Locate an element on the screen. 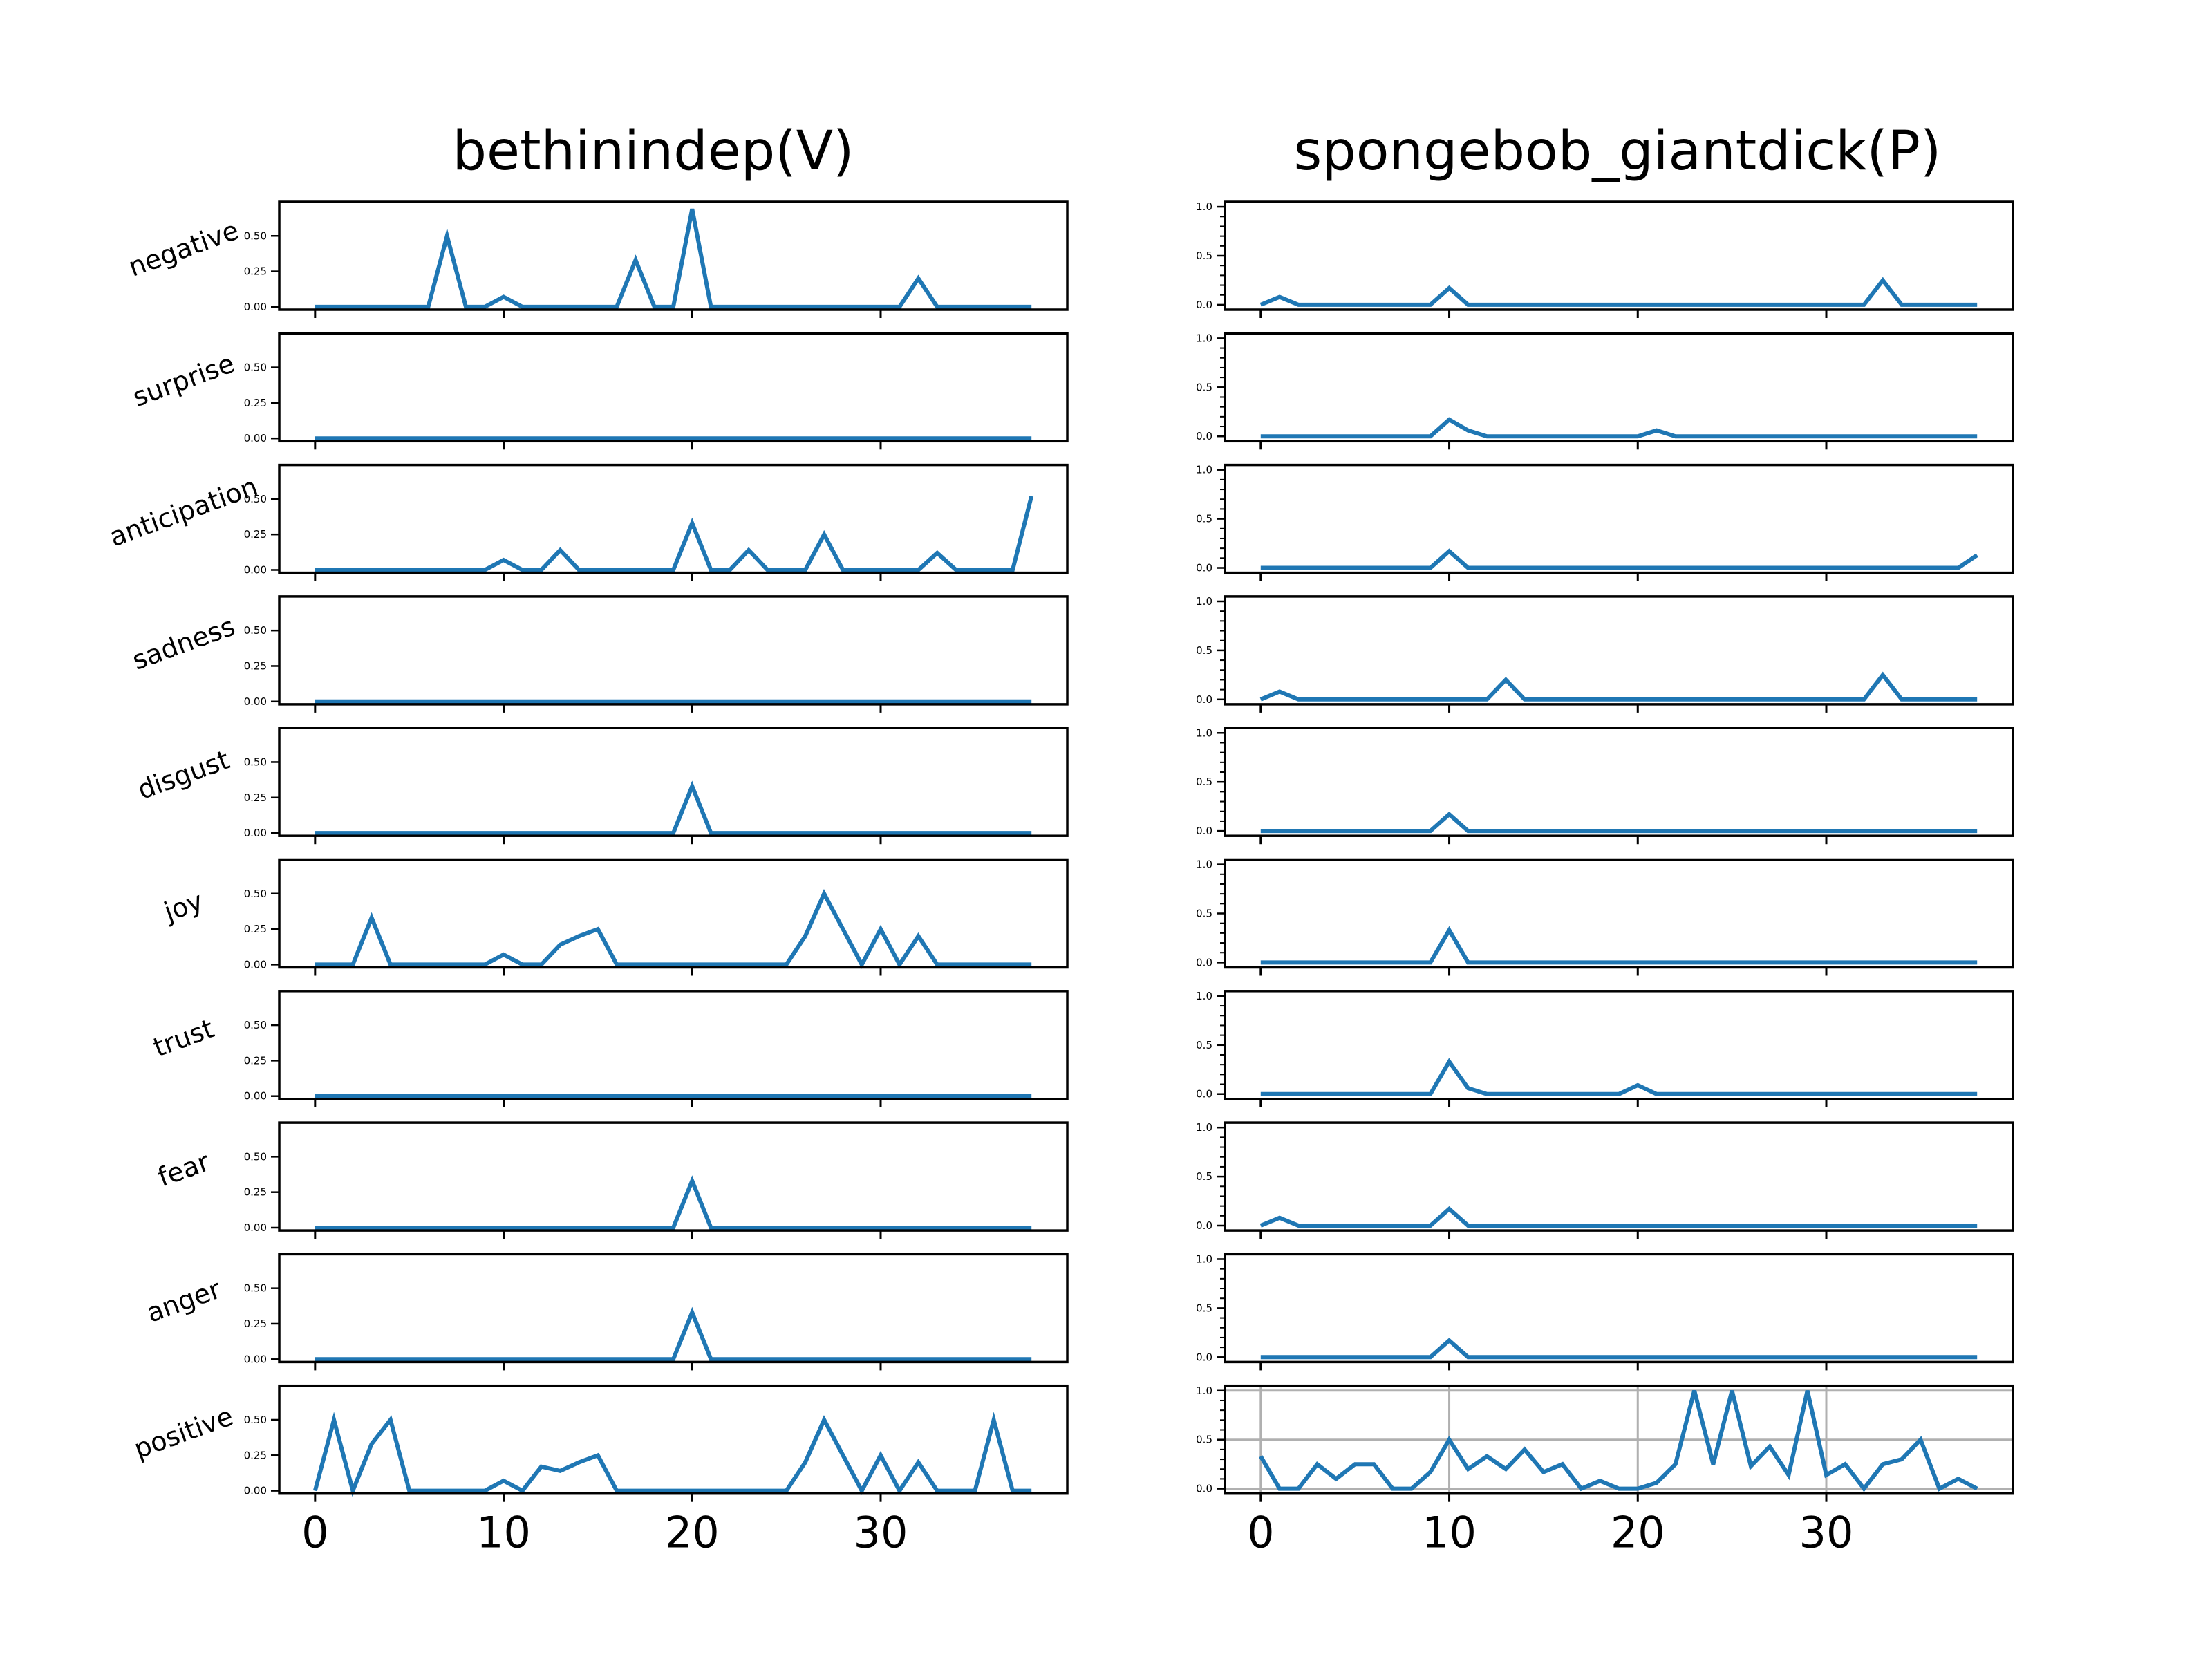 The width and height of the screenshot is (2212, 1659). subplot-right-positive: 0.0 0.5 1.0 0 10 20 30 is located at coordinates (1605, 1471).